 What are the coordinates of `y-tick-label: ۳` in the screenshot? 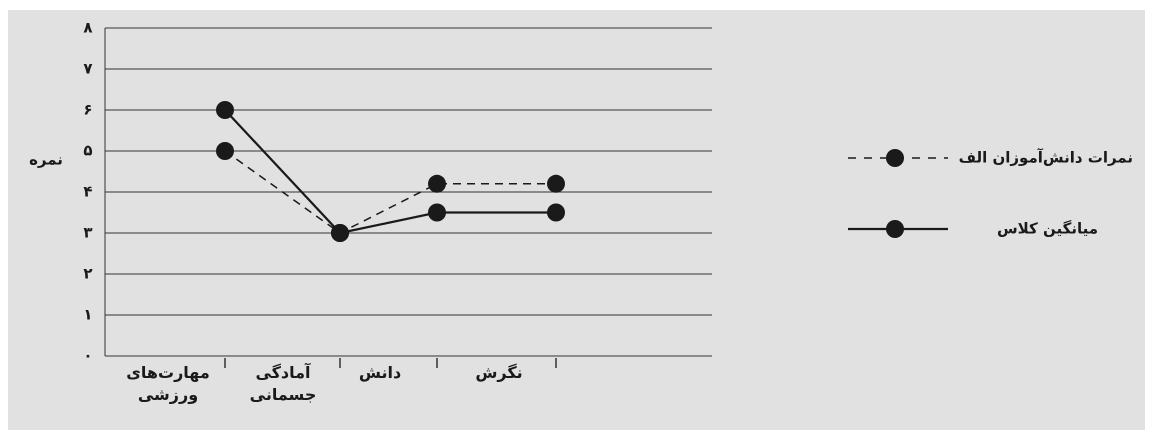 It's located at (87, 233).